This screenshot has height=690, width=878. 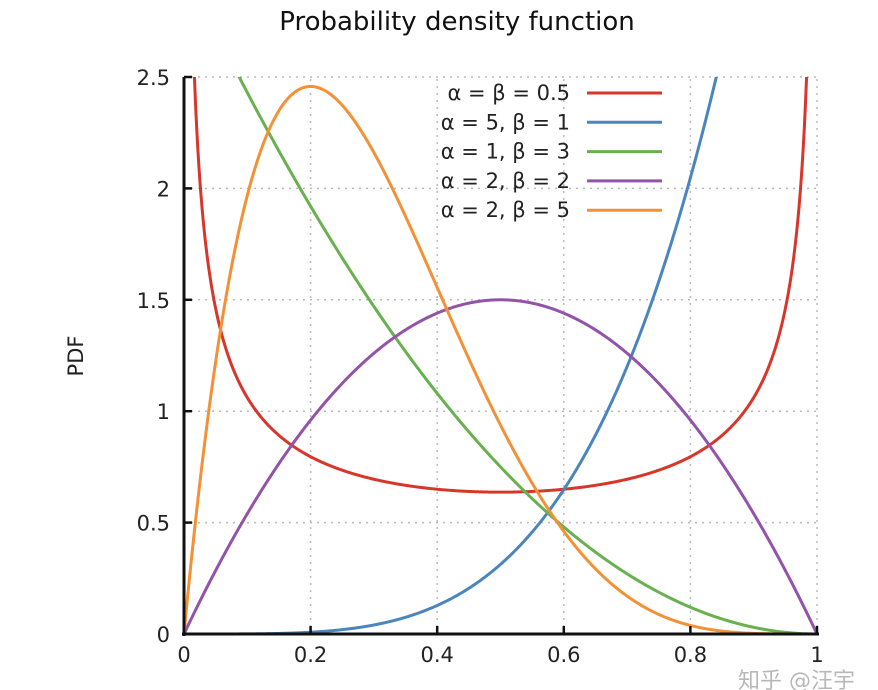 I want to click on legend-label: α = β = 0.5, so click(x=508, y=93).